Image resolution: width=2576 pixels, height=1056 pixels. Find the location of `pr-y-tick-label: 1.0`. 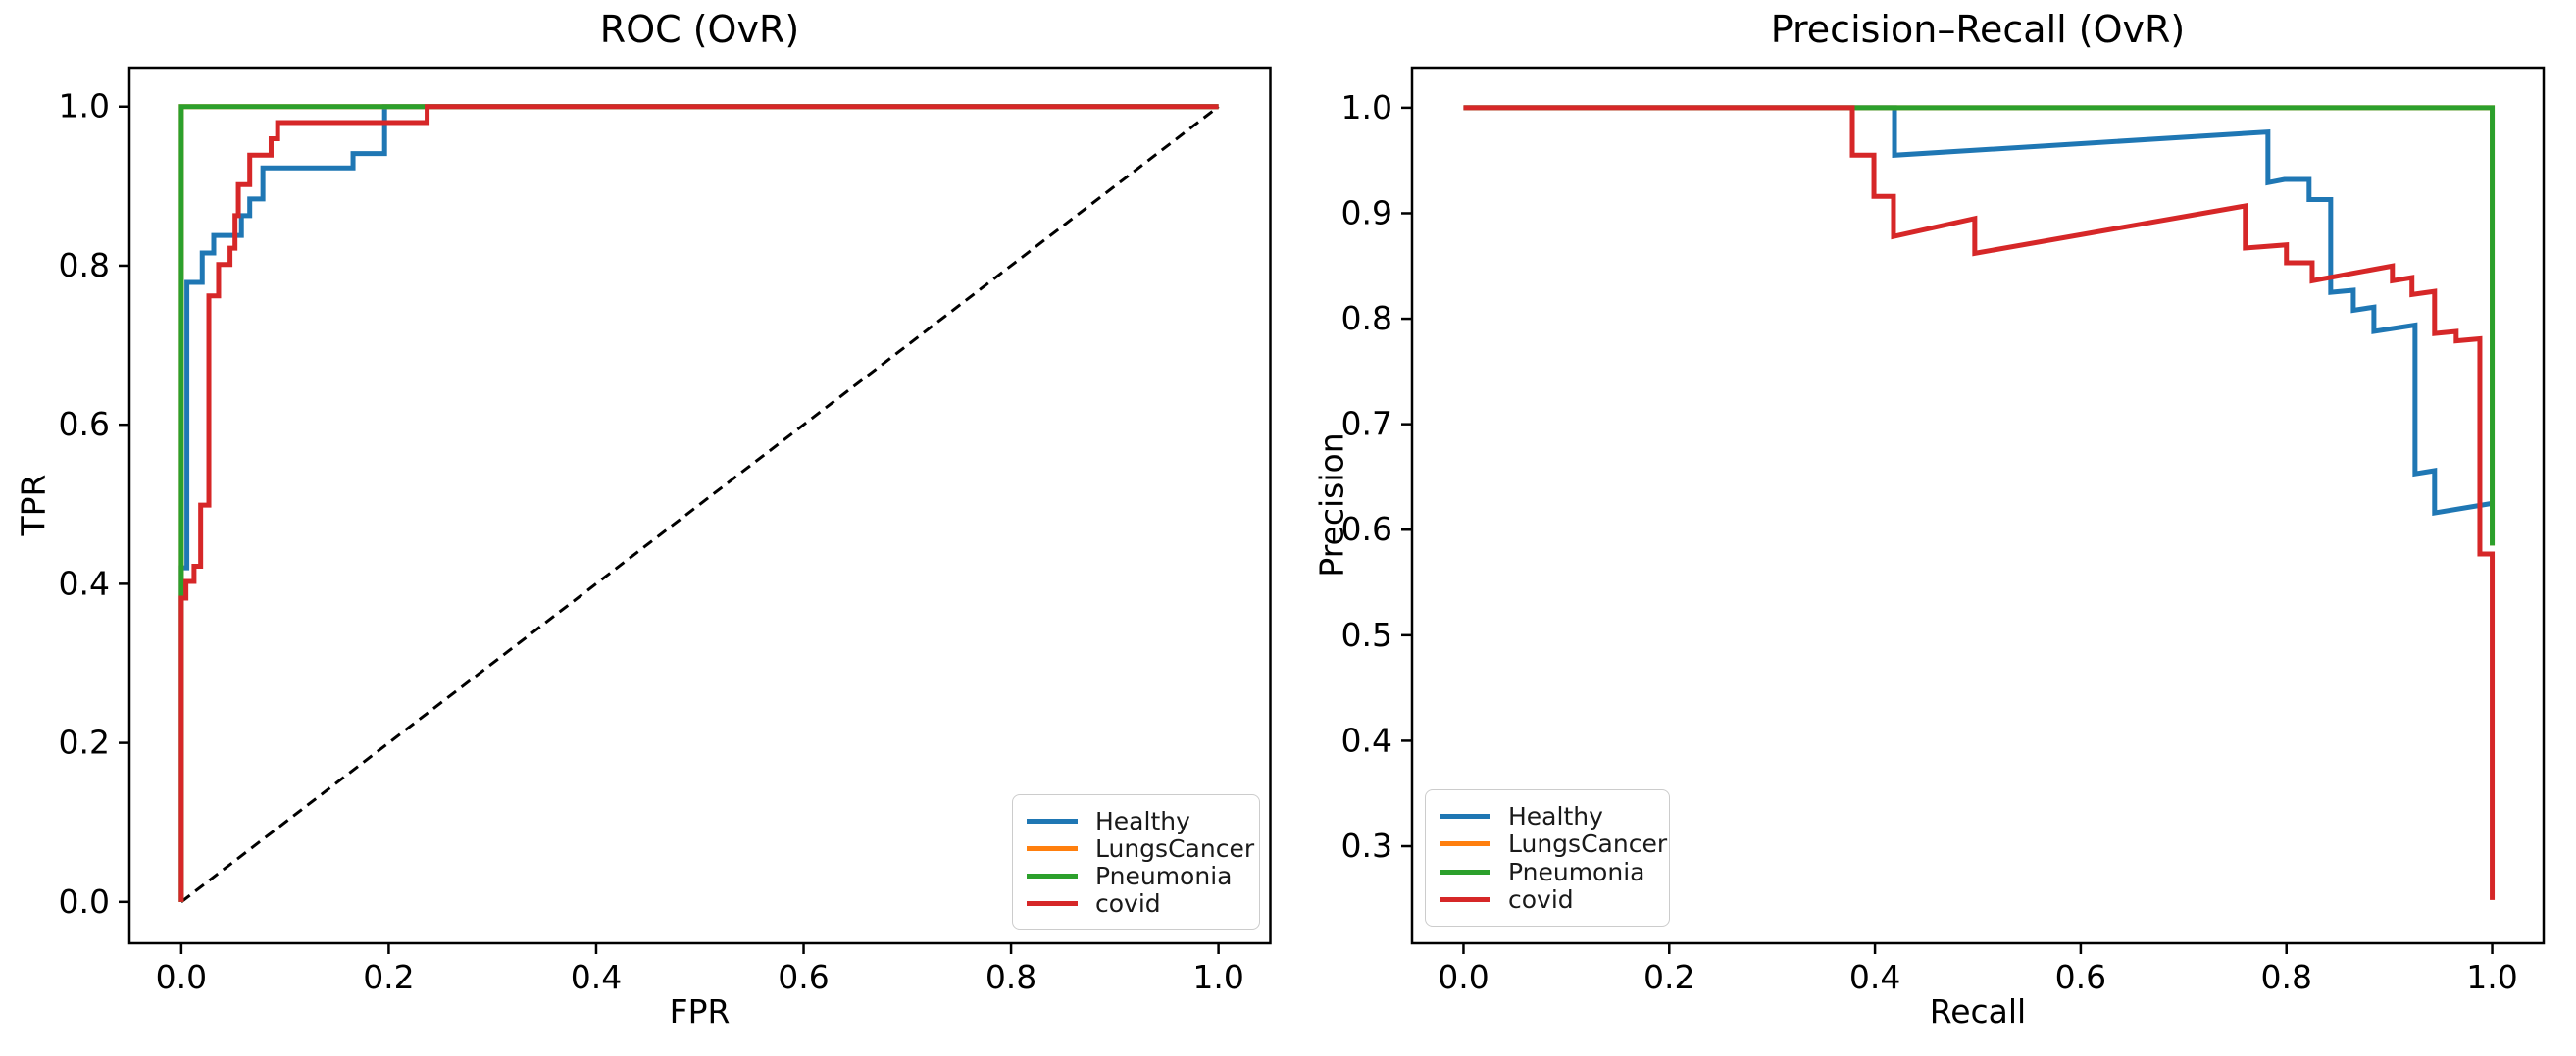

pr-y-tick-label: 1.0 is located at coordinates (1367, 107).